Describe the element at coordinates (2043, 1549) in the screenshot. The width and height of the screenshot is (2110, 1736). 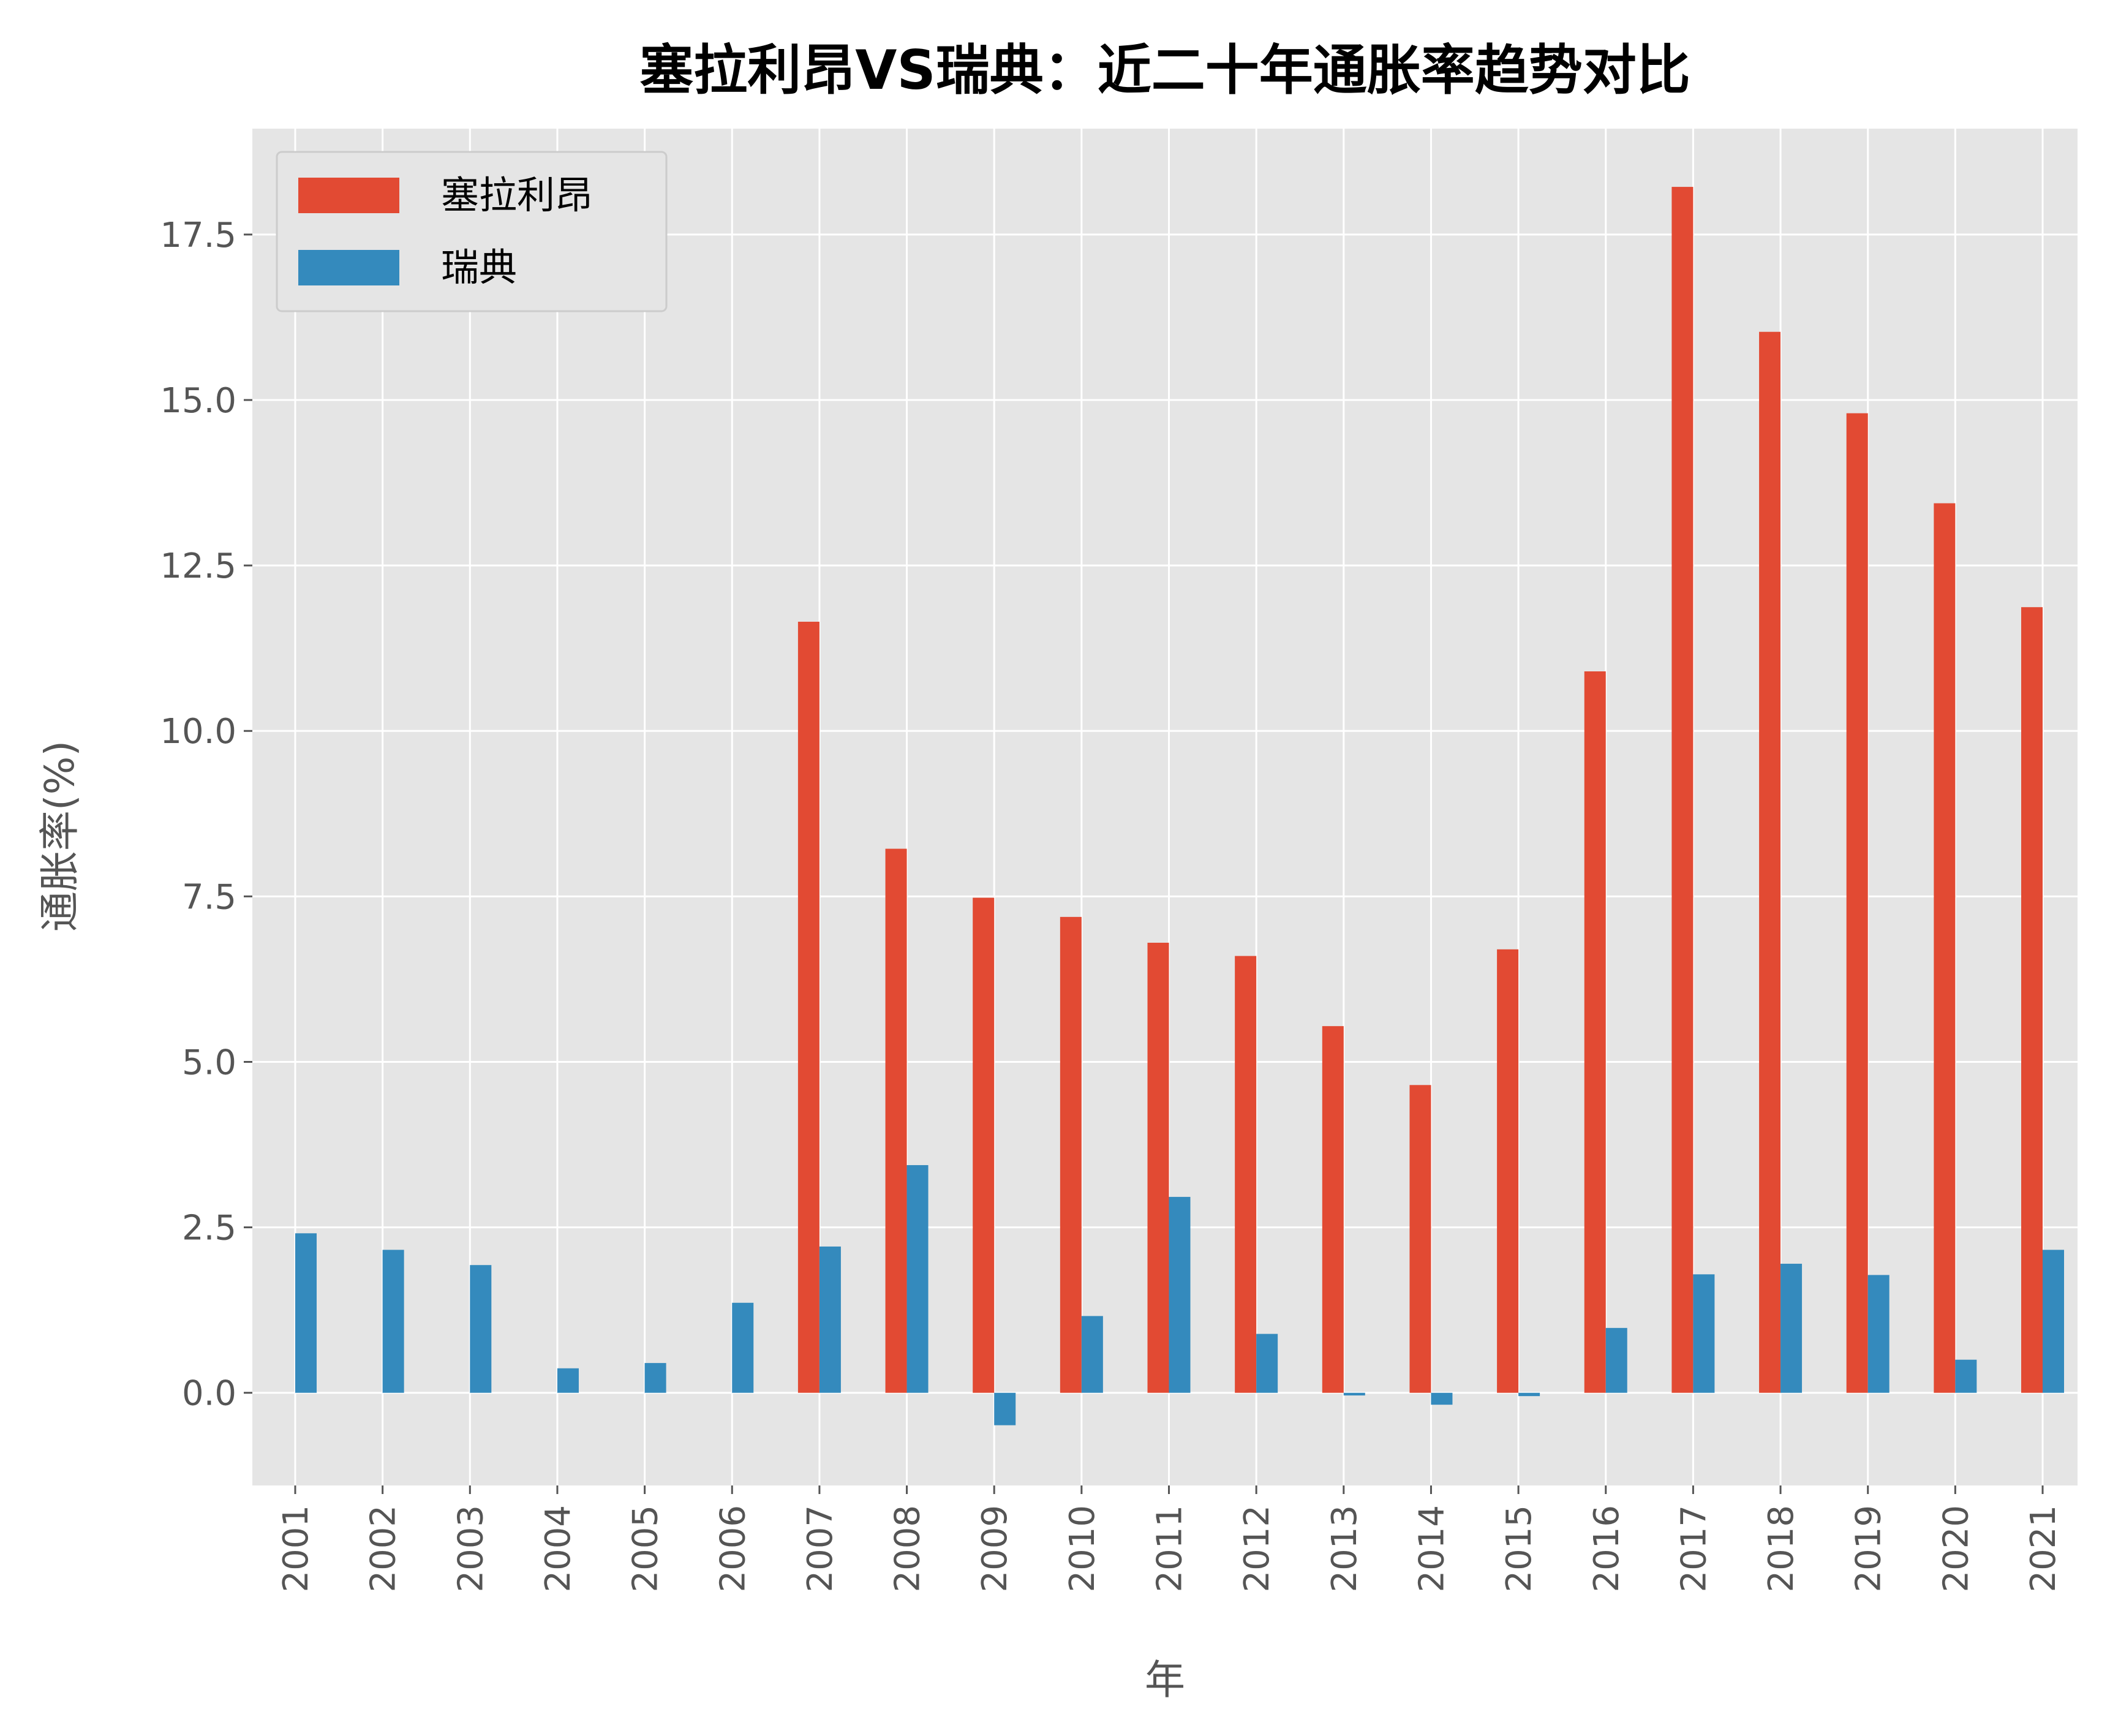
I see `x-tick-label: 2021` at that location.